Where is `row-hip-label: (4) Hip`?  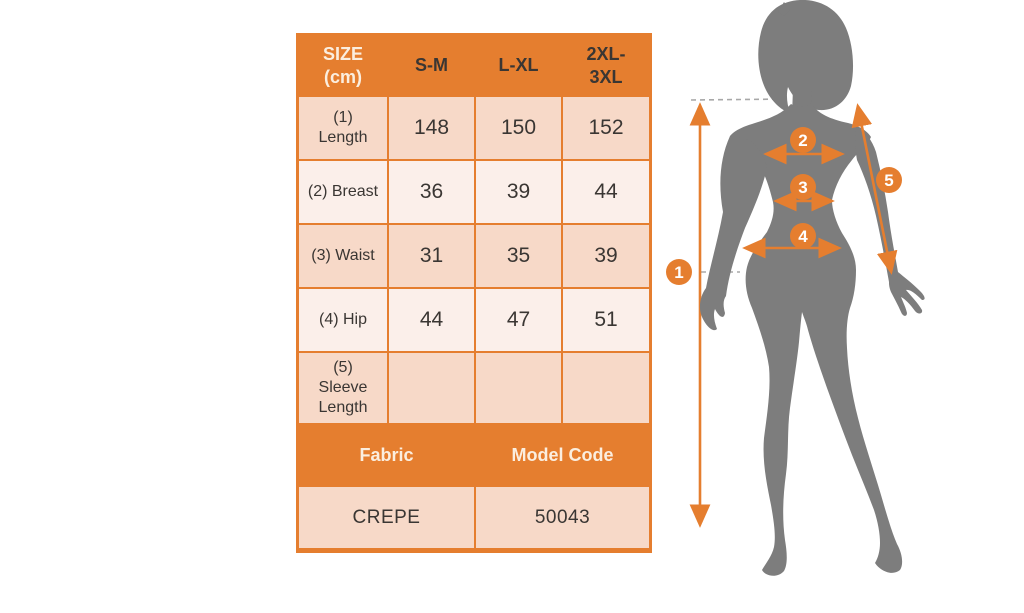
row-hip-label: (4) Hip is located at coordinates (343, 320).